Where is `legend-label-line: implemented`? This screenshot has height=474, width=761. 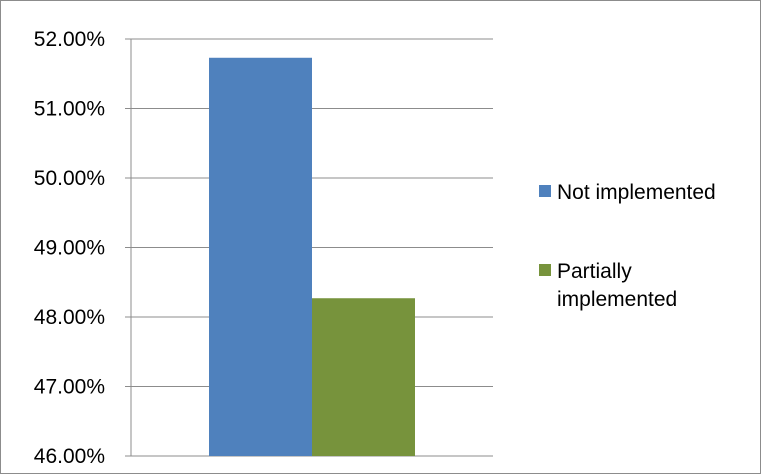
legend-label-line: implemented is located at coordinates (617, 299).